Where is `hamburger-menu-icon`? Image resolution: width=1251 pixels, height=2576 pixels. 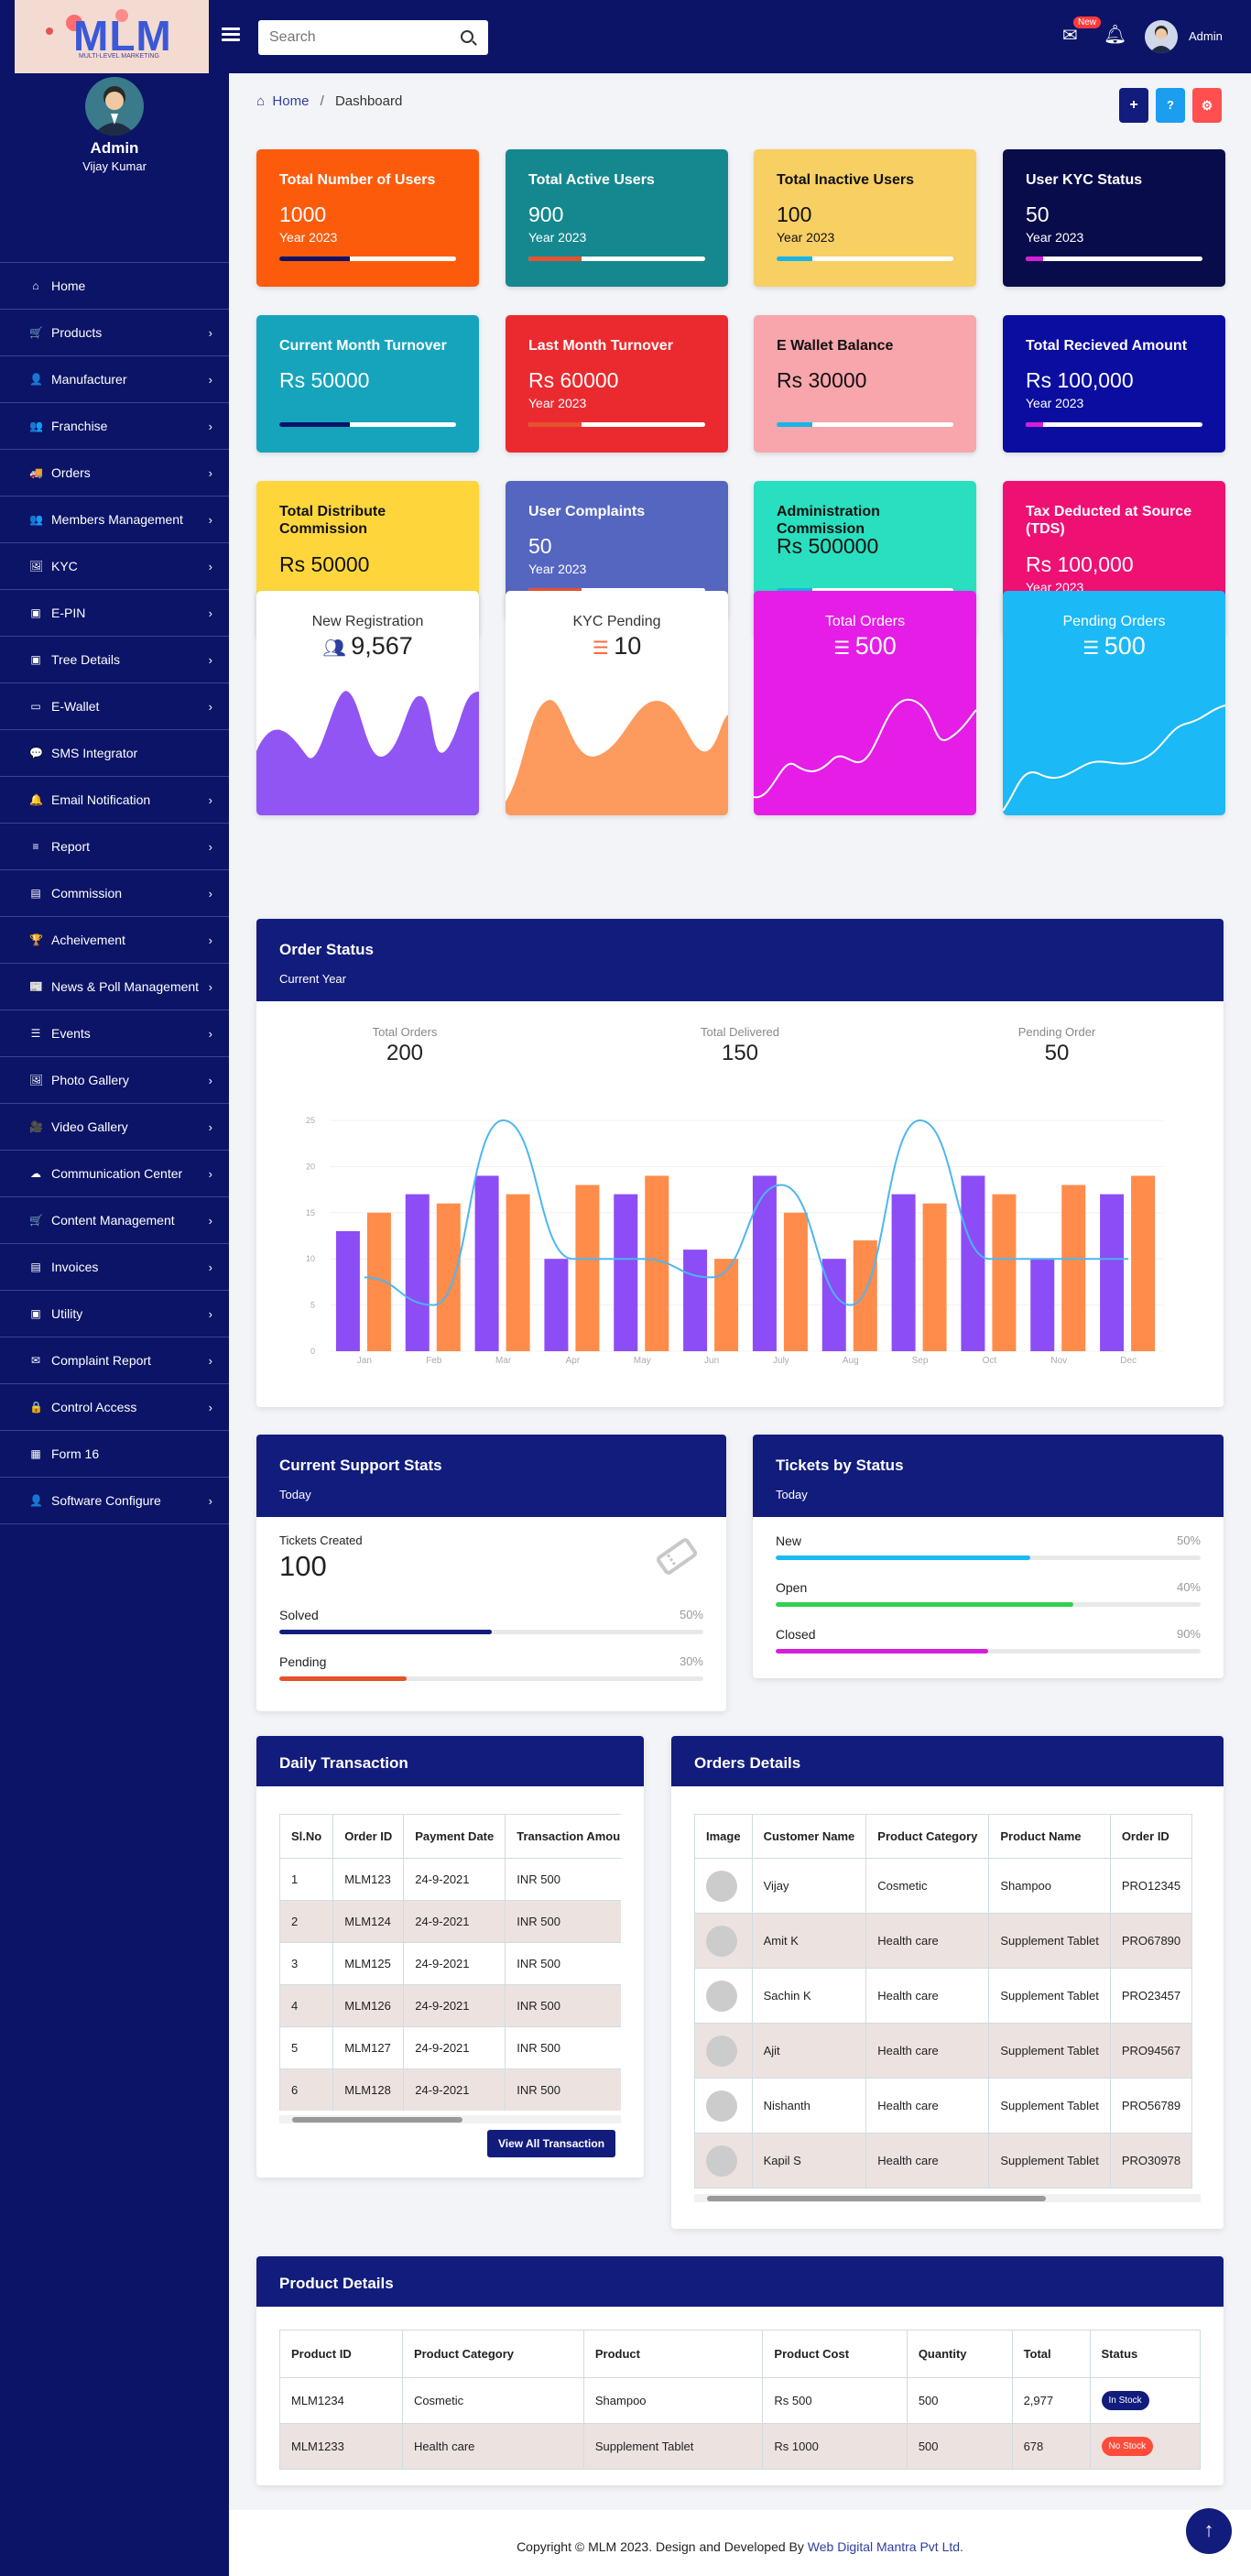
hamburger-menu-icon is located at coordinates (231, 35).